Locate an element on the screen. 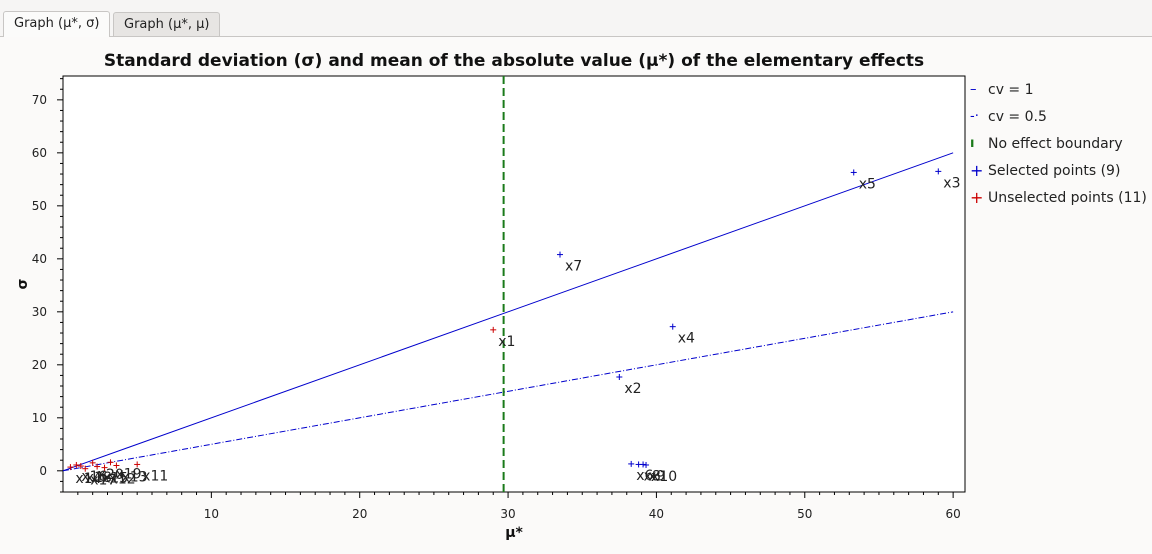 Image resolution: width=1152 pixels, height=554 pixels. y-tick-label: 50 is located at coordinates (39, 206).